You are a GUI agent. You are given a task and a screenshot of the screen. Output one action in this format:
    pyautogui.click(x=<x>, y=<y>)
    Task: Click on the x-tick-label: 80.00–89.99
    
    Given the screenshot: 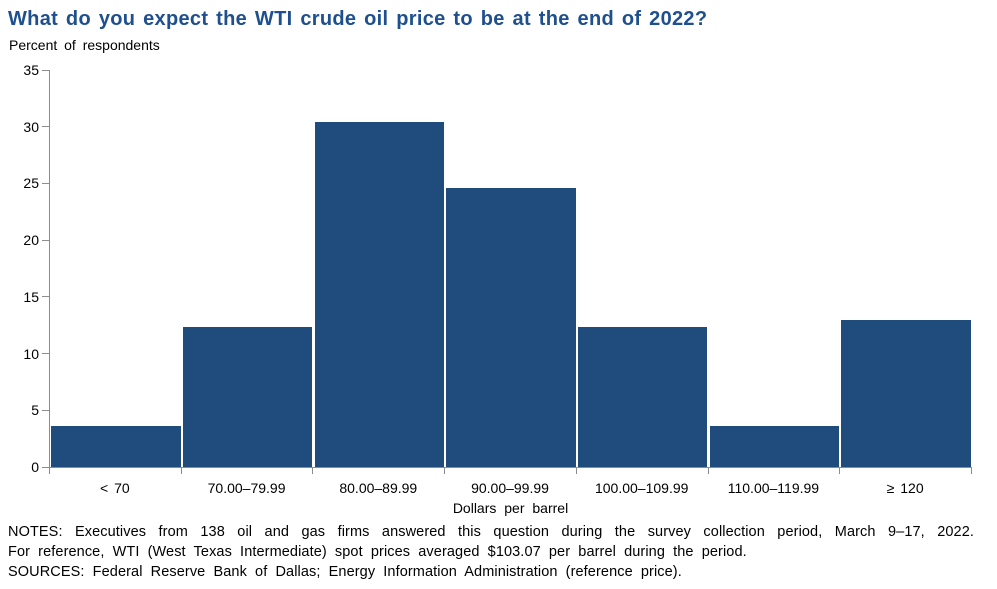 What is the action you would take?
    pyautogui.click(x=378, y=488)
    